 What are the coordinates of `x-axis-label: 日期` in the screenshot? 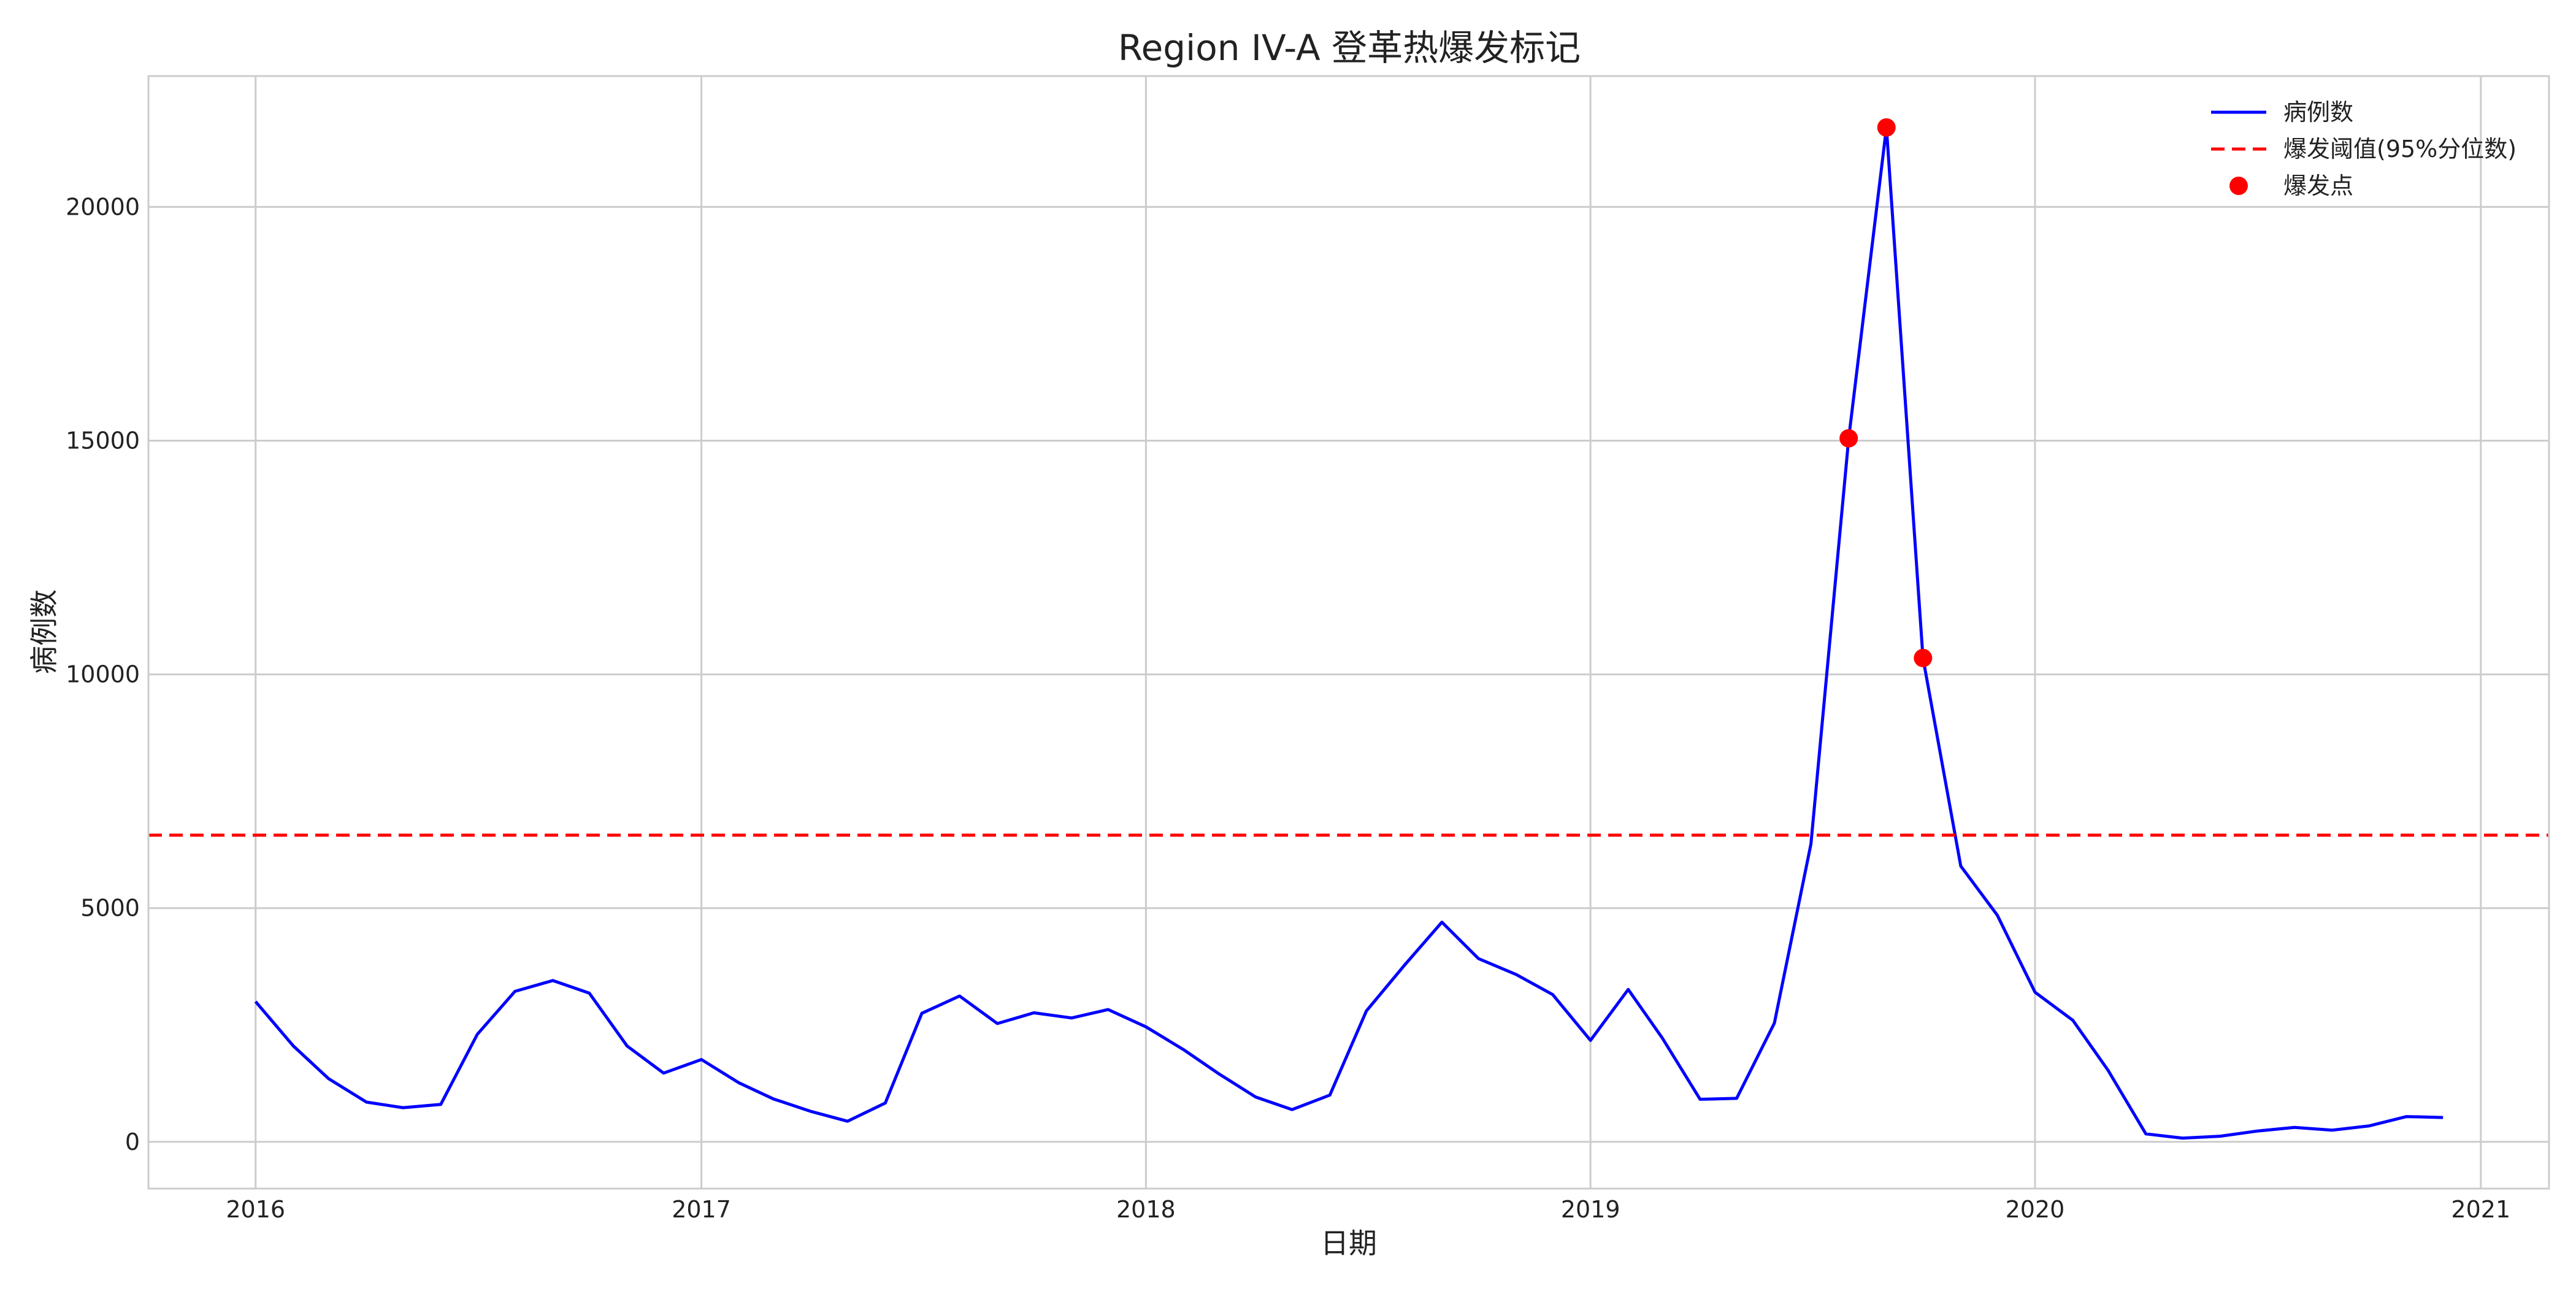 It's located at (1349, 1243).